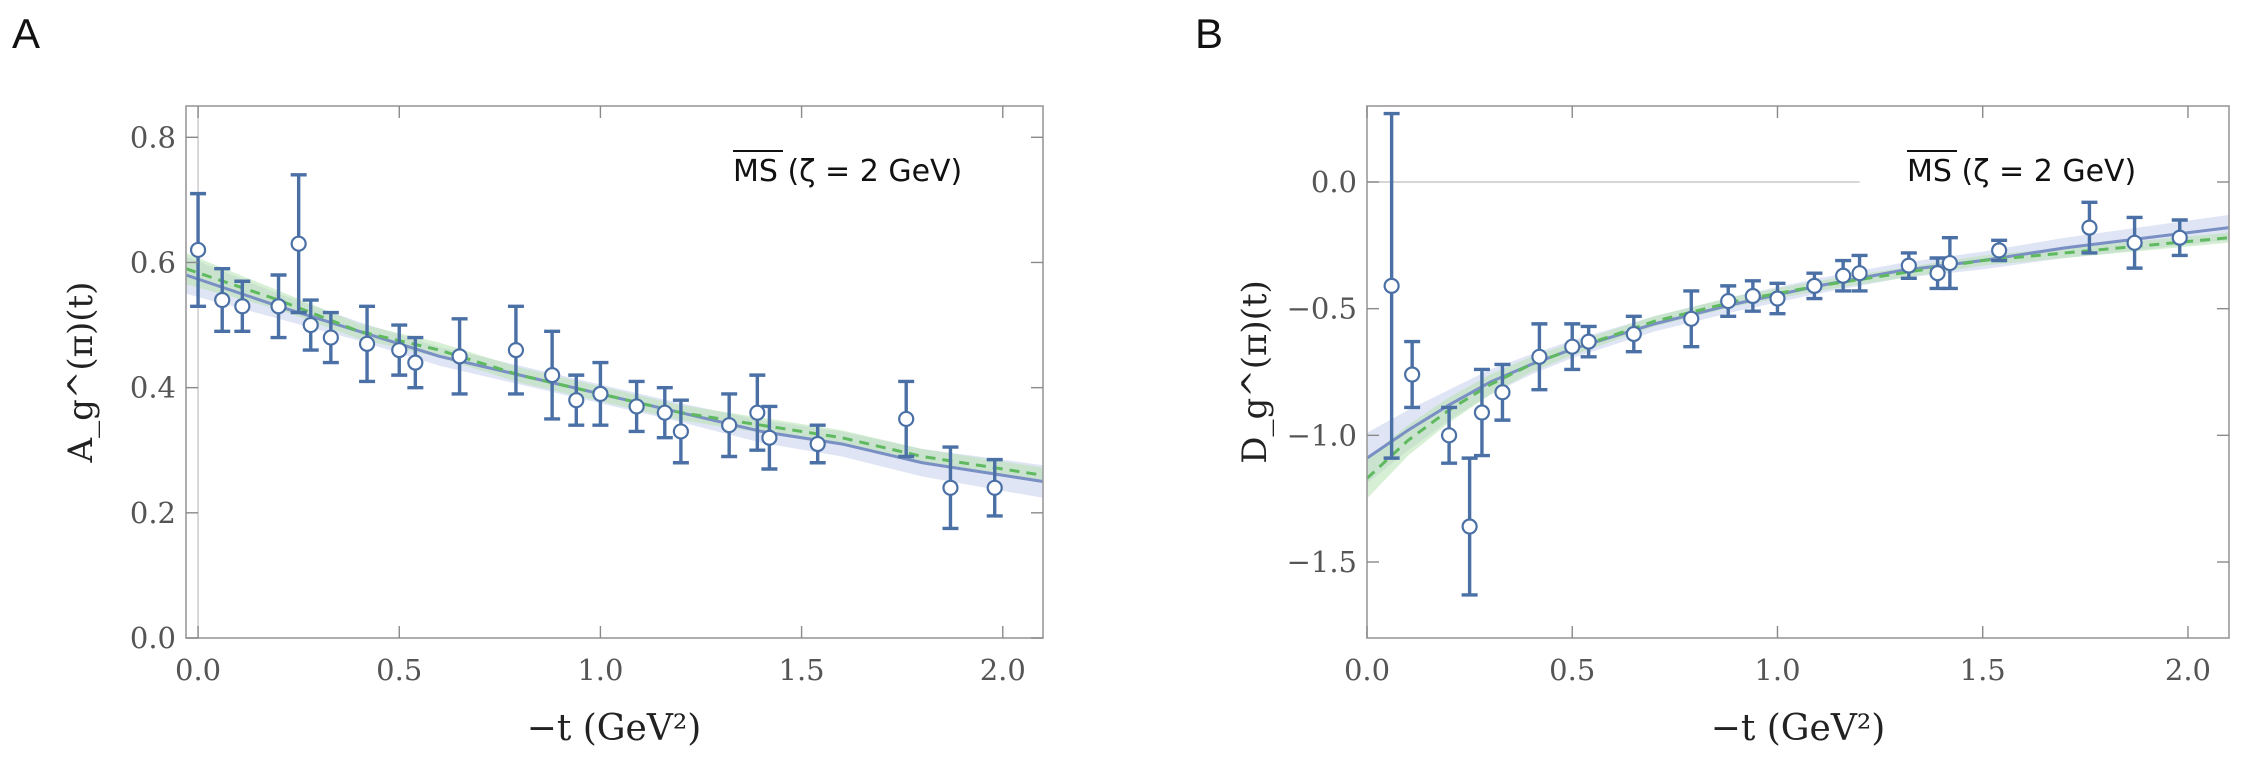 The height and width of the screenshot is (766, 2242). I want to click on panel-b-annotation-scheme: MS, so click(1929, 171).